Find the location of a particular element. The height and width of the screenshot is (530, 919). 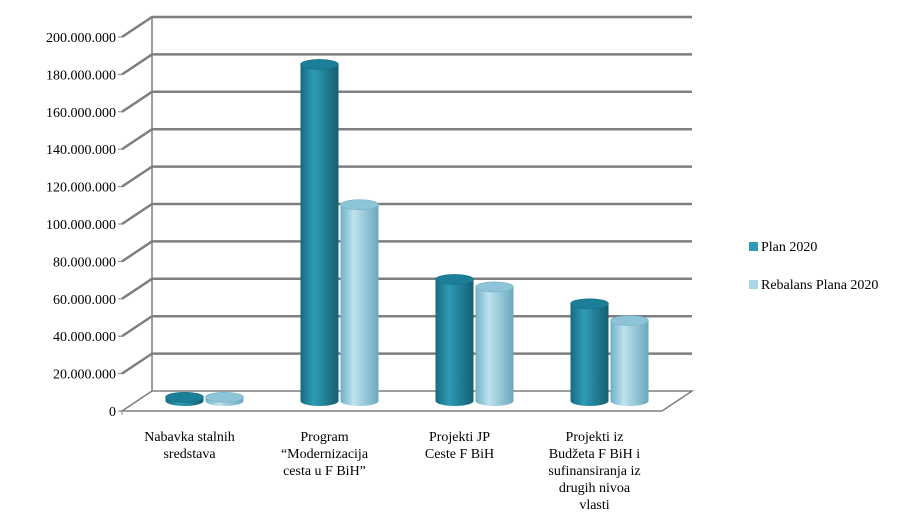

y-tick-label: 20.000.000 is located at coordinates (84, 375).